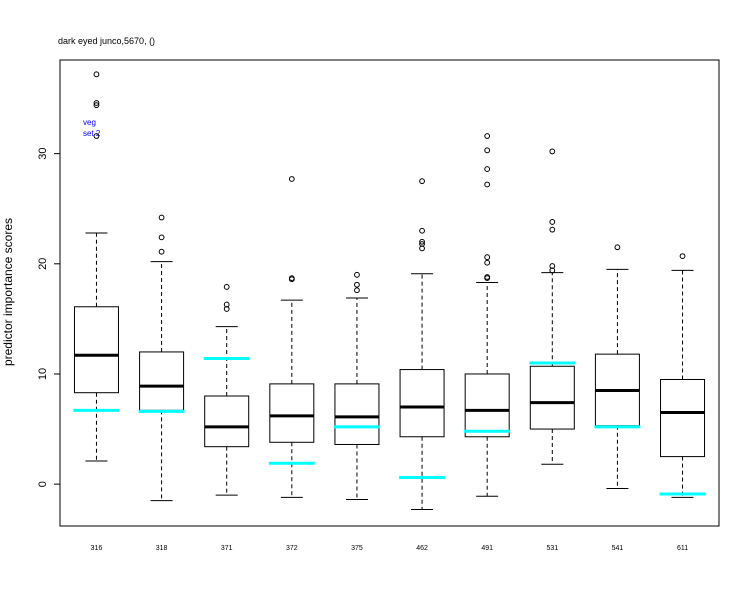 The image size is (750, 600). Describe the element at coordinates (422, 548) in the screenshot. I see `x-tick-label: 462` at that location.